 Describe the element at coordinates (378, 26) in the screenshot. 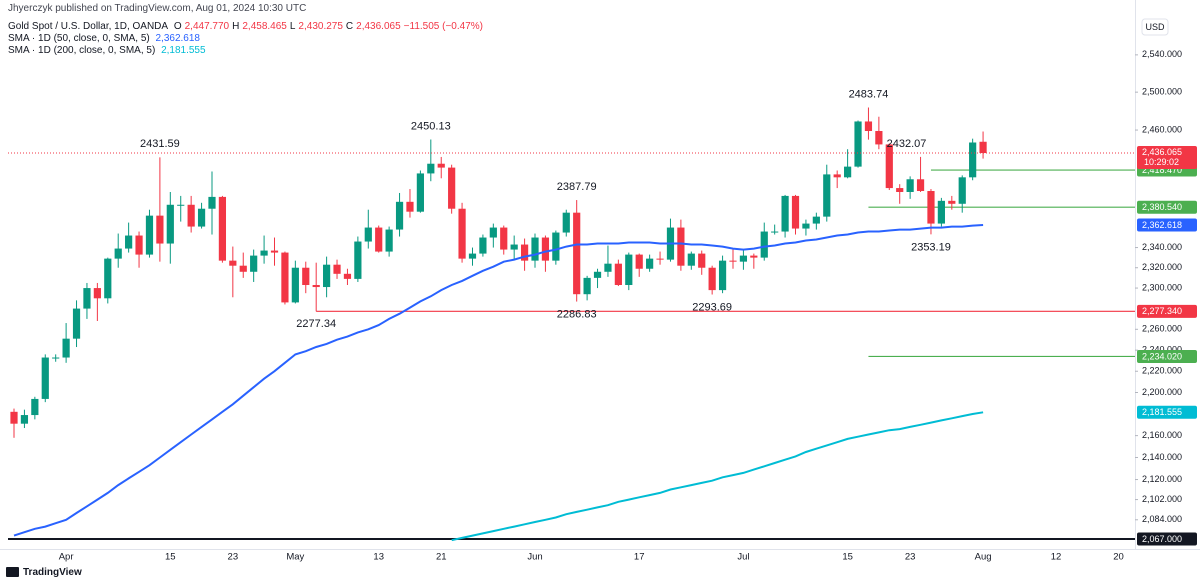

I see `ohlc-value: 2,436.065` at that location.